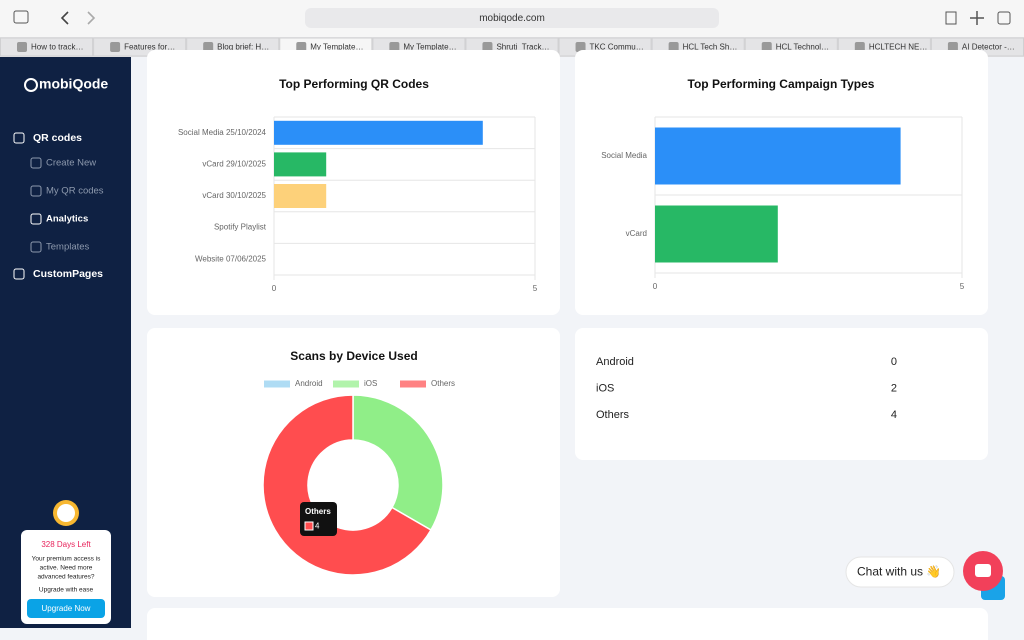 Image resolution: width=1024 pixels, height=640 pixels. What do you see at coordinates (615, 362) in the screenshot?
I see `table-label: Android` at bounding box center [615, 362].